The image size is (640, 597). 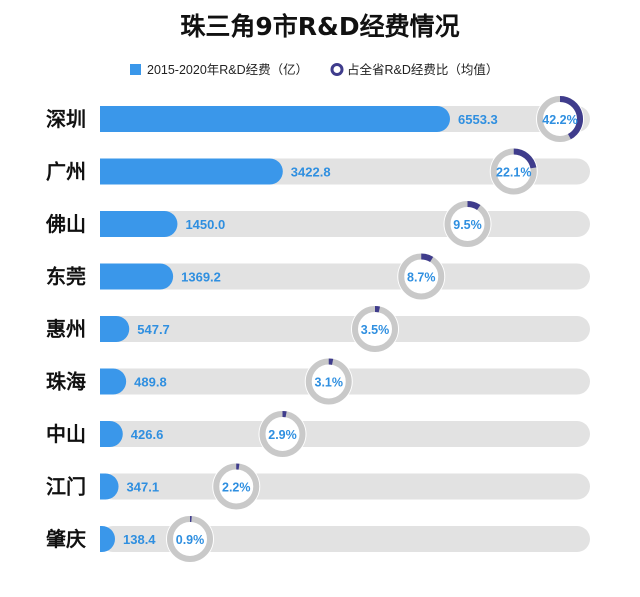 What do you see at coordinates (467, 225) in the screenshot?
I see `ring-percent-label: 9.5%` at bounding box center [467, 225].